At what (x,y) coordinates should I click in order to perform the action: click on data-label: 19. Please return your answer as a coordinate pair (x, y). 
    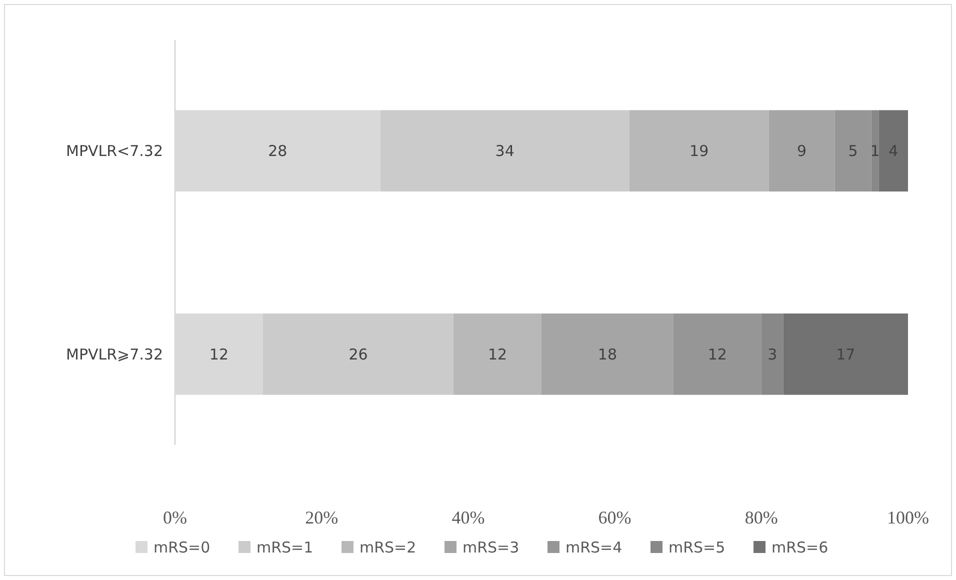
    Looking at the image, I should click on (699, 151).